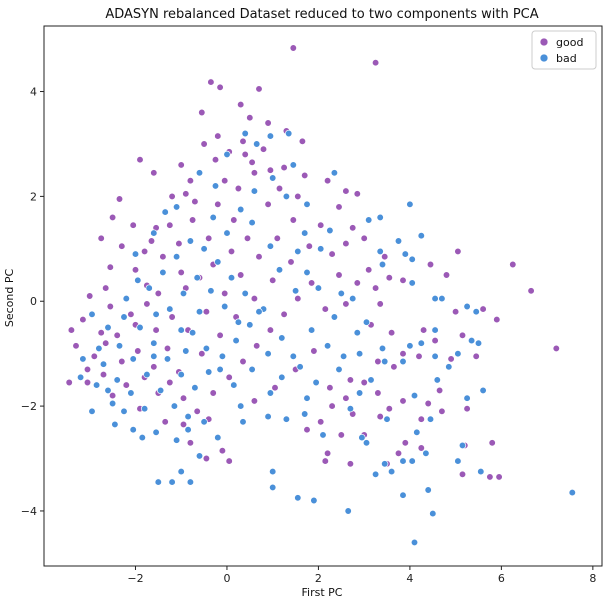  What do you see at coordinates (33, 92) in the screenshot?
I see `y-tick-label: 4` at bounding box center [33, 92].